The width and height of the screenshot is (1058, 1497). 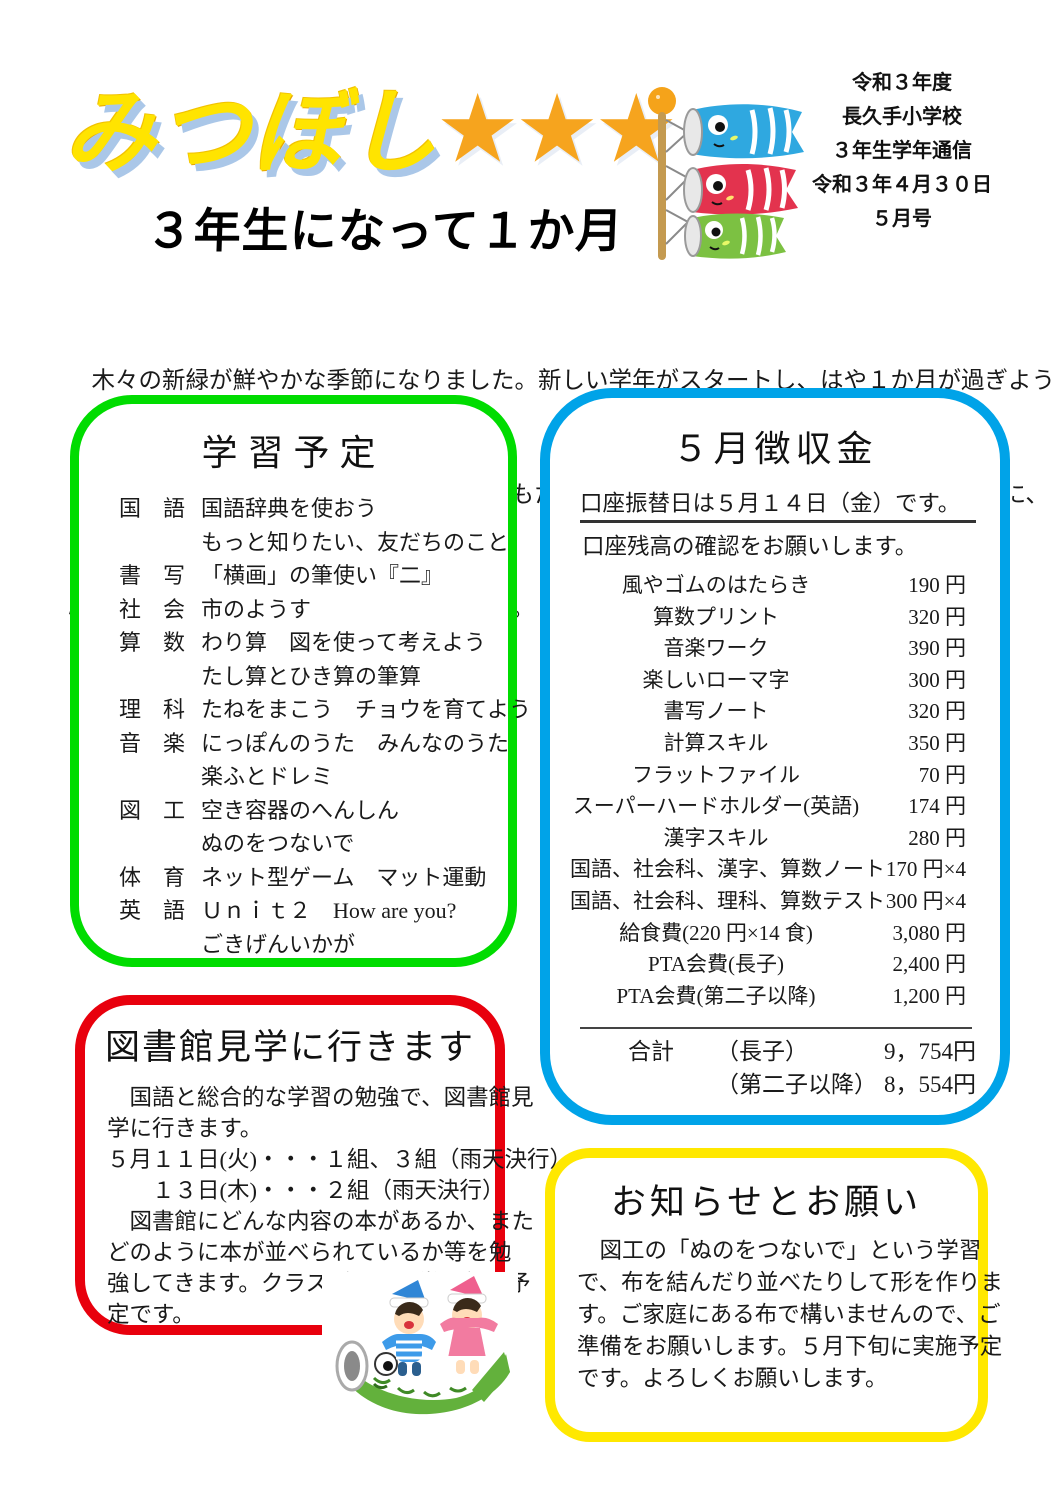 What do you see at coordinates (306, 1190) in the screenshot?
I see `library-line: １３日(木)・・・２組（雨天決行）` at bounding box center [306, 1190].